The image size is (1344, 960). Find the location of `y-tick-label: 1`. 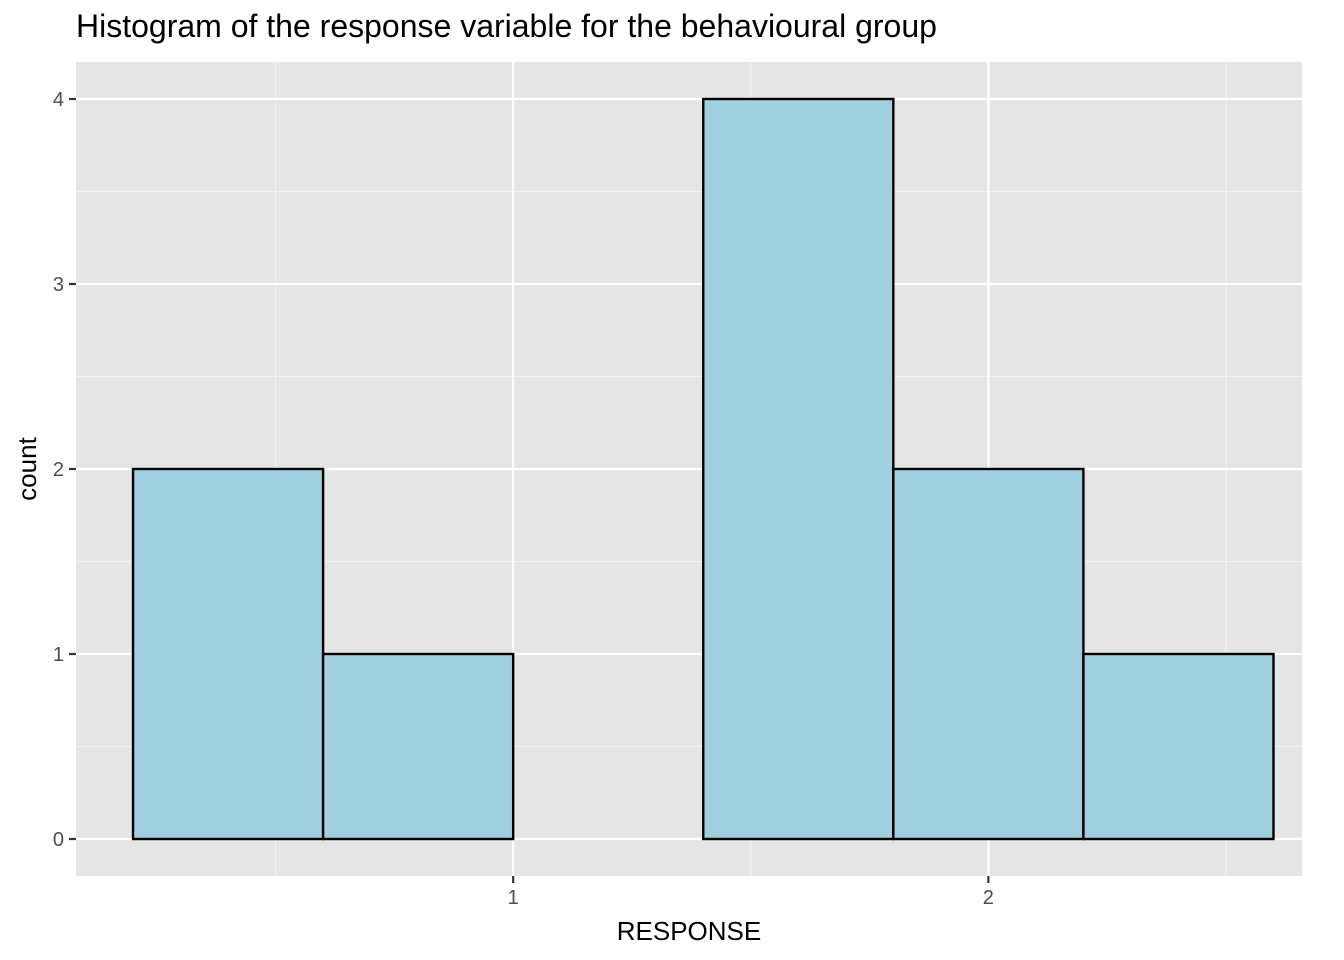

y-tick-label: 1 is located at coordinates (58, 655).